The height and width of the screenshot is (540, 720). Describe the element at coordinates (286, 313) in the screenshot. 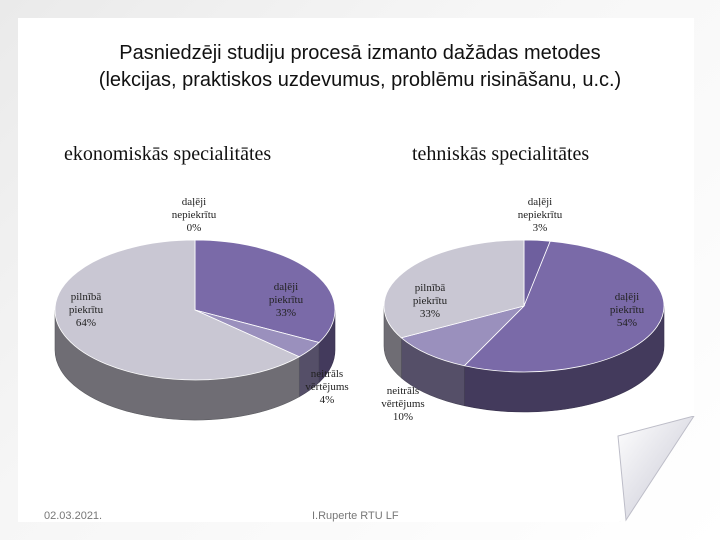

I see `label-eco-partly-agree-value: 33%` at that location.